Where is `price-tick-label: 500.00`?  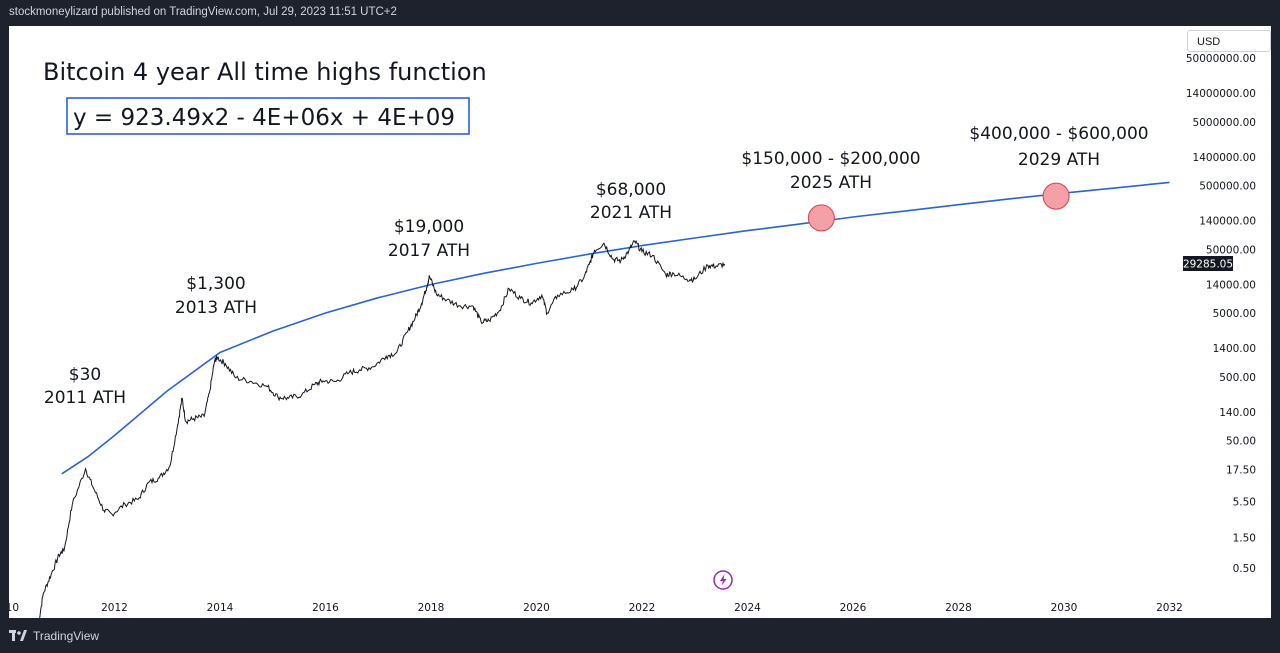 price-tick-label: 500.00 is located at coordinates (1237, 378).